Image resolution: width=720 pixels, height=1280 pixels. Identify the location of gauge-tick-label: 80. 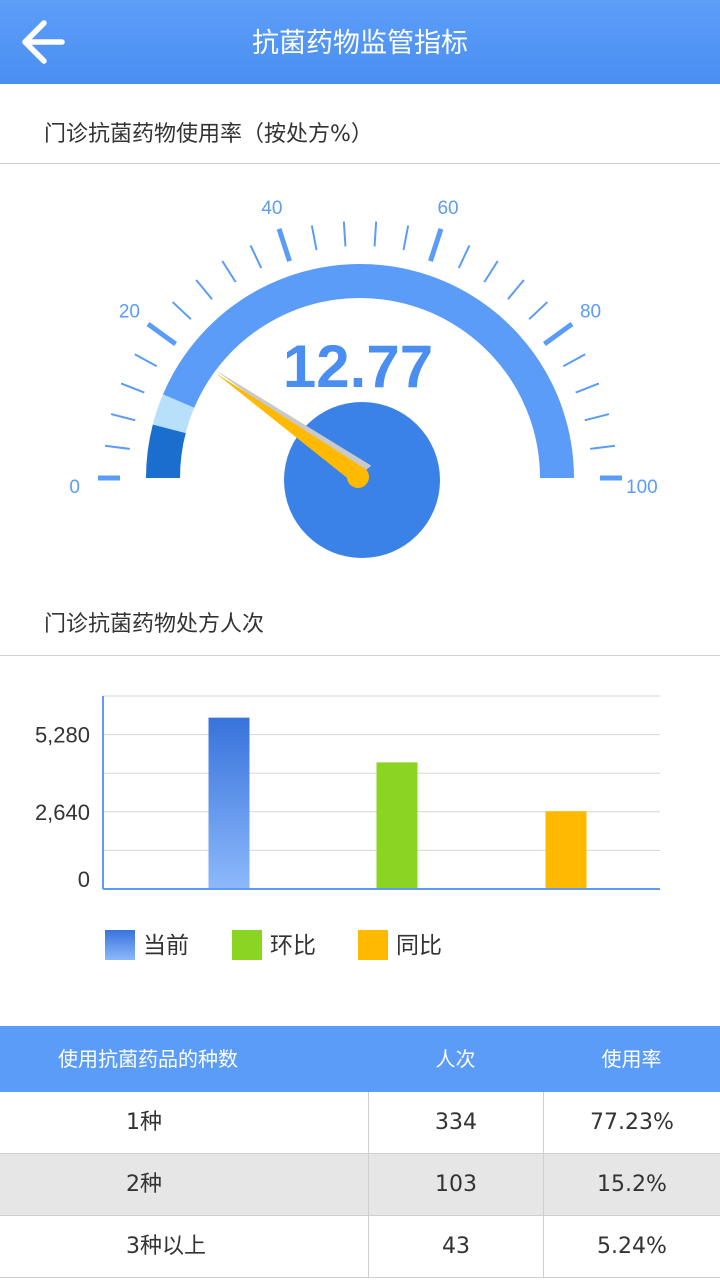
(590, 311).